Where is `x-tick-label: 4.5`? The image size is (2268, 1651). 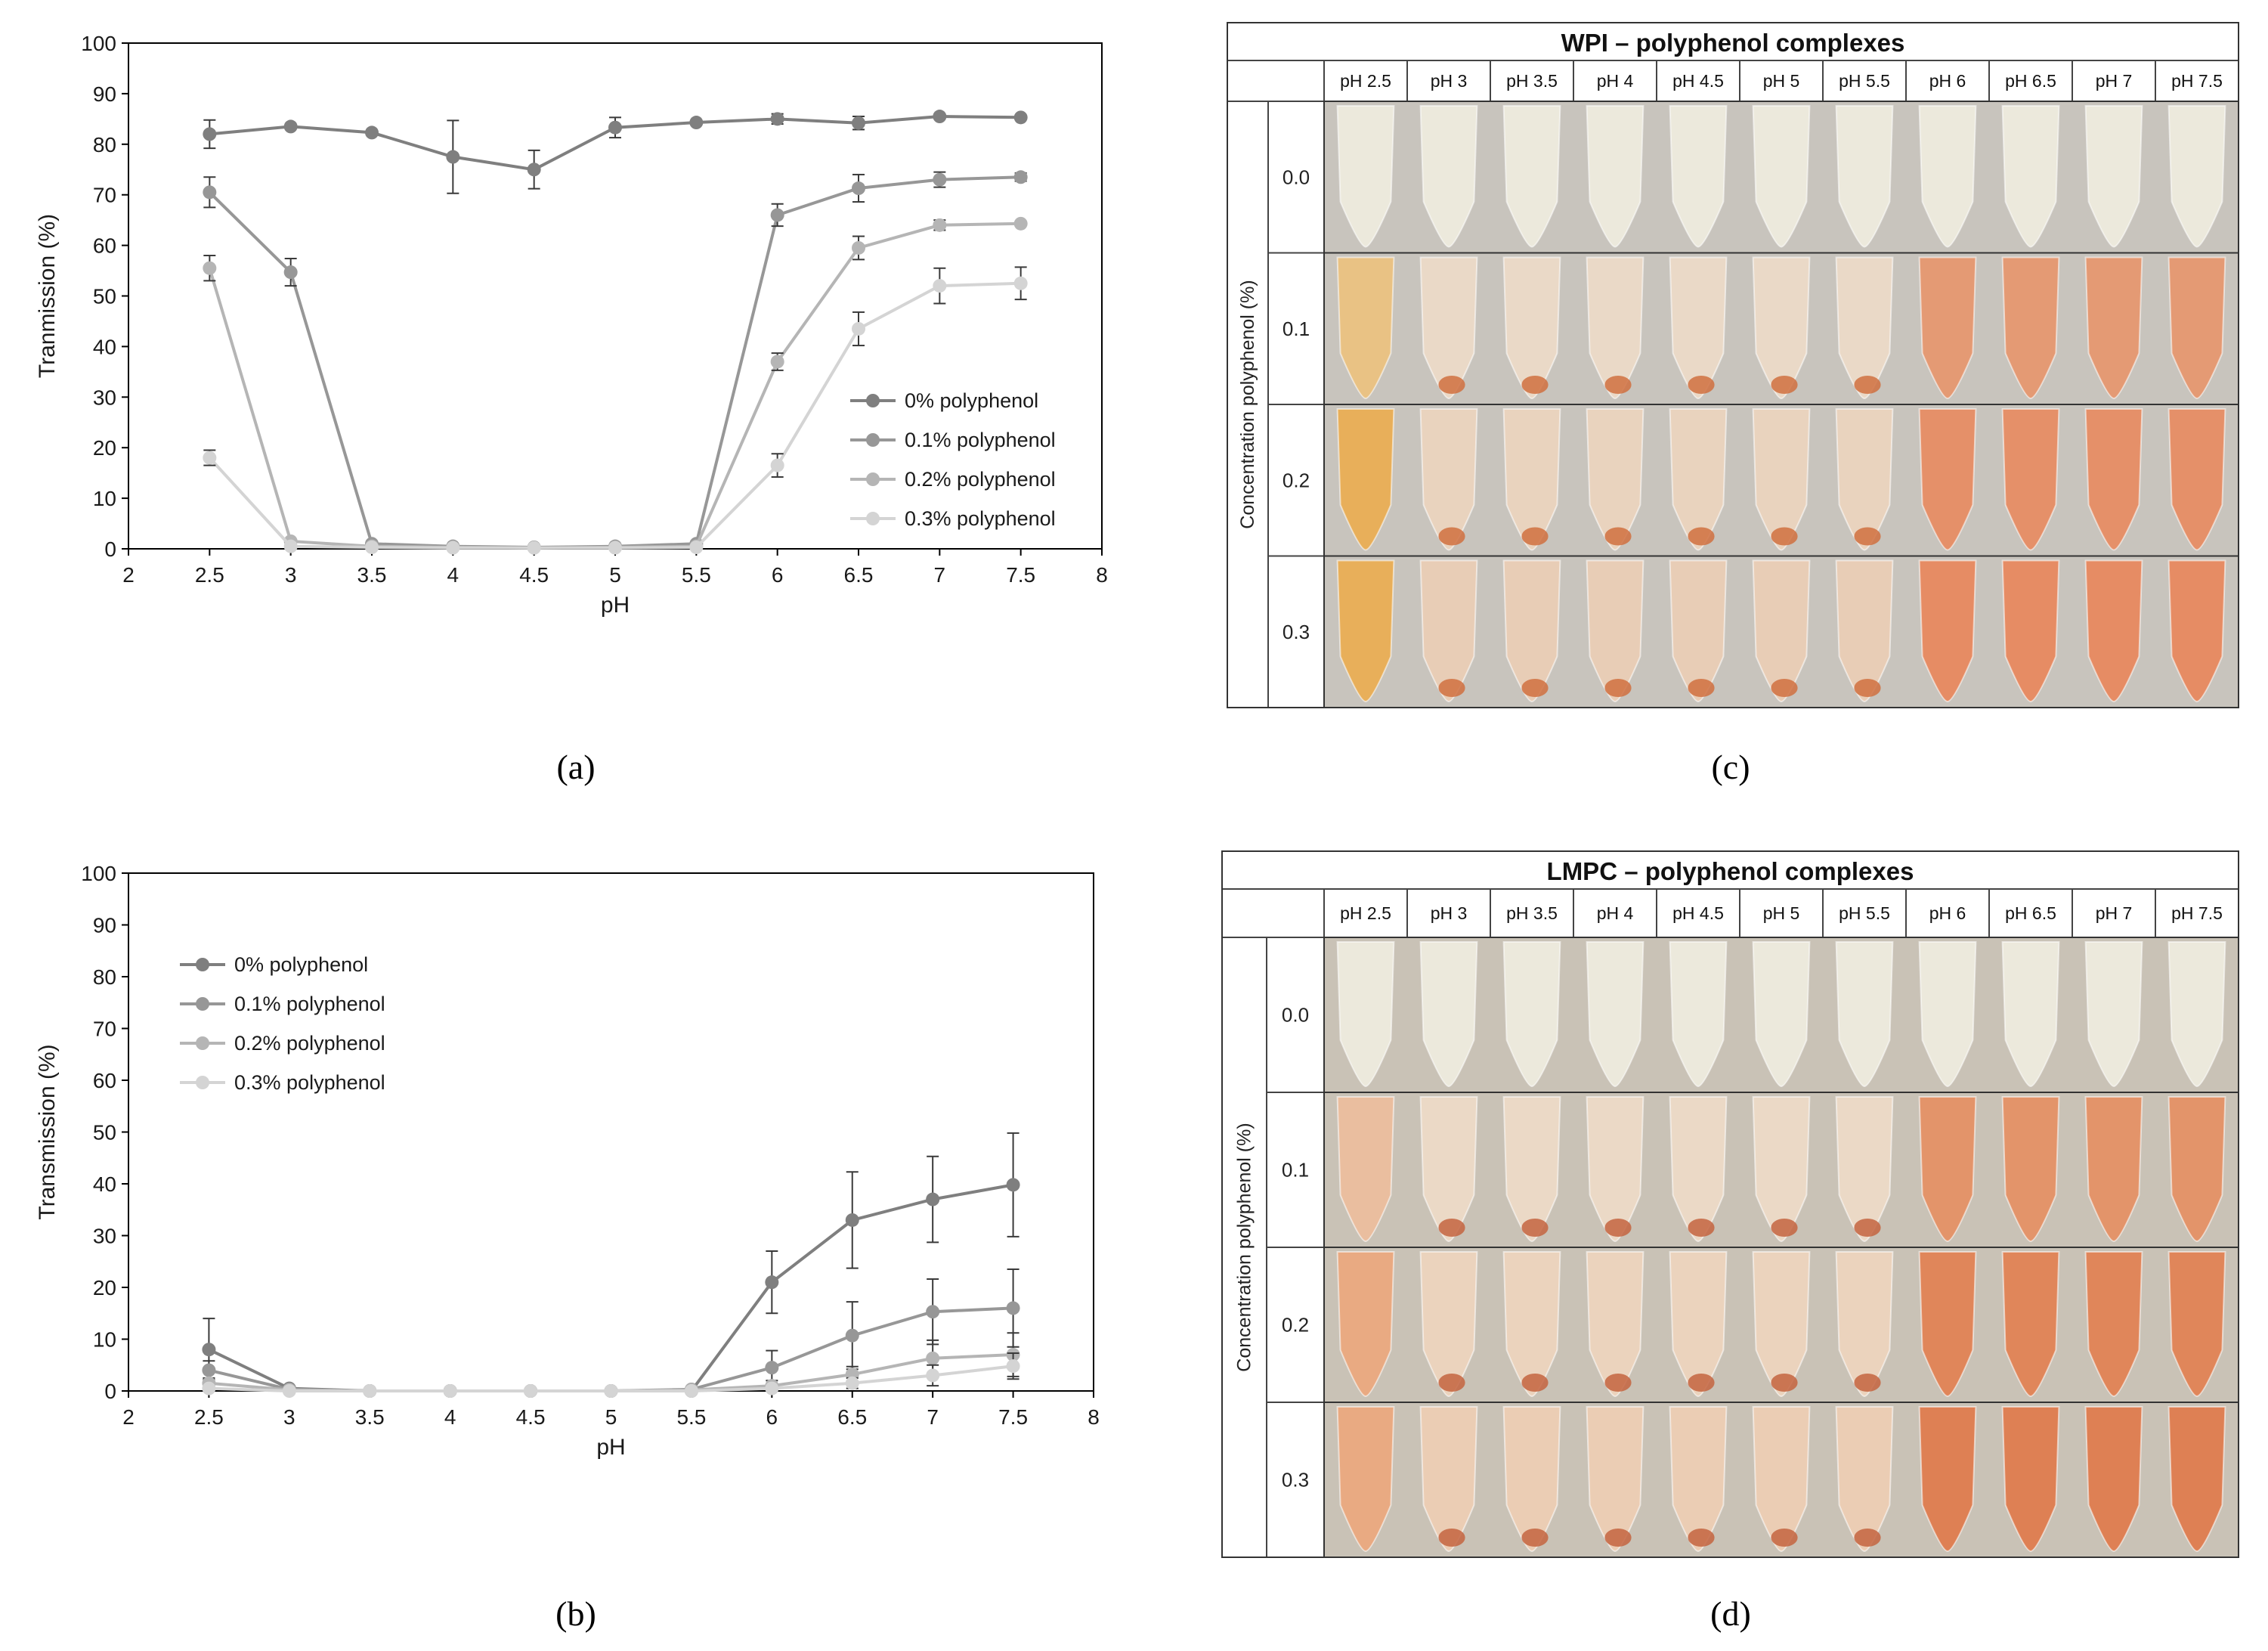
x-tick-label: 4.5 is located at coordinates (531, 1417).